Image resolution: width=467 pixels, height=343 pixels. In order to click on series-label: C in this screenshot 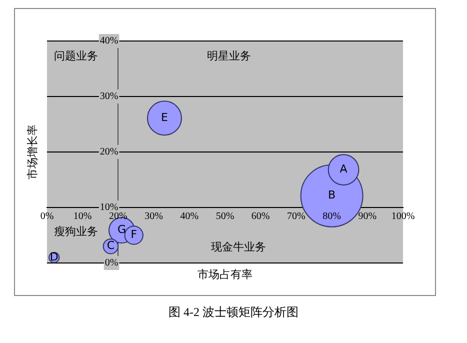, I will do `click(110, 245)`.